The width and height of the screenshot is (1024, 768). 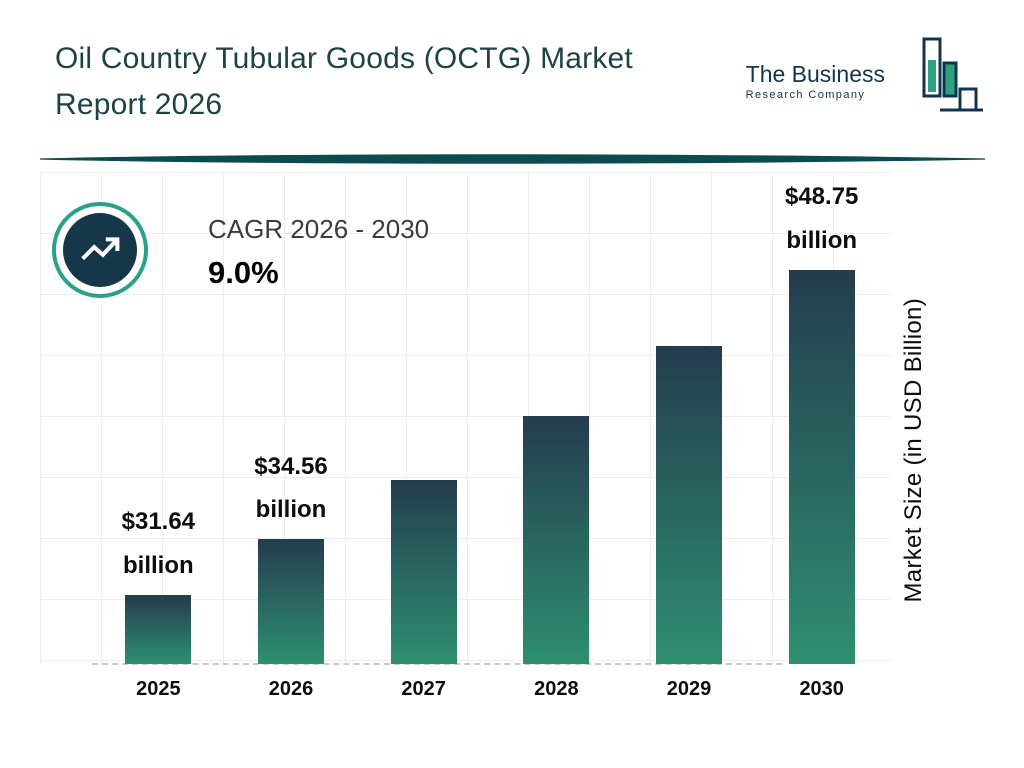 I want to click on bar-column-2027, so click(x=423, y=572).